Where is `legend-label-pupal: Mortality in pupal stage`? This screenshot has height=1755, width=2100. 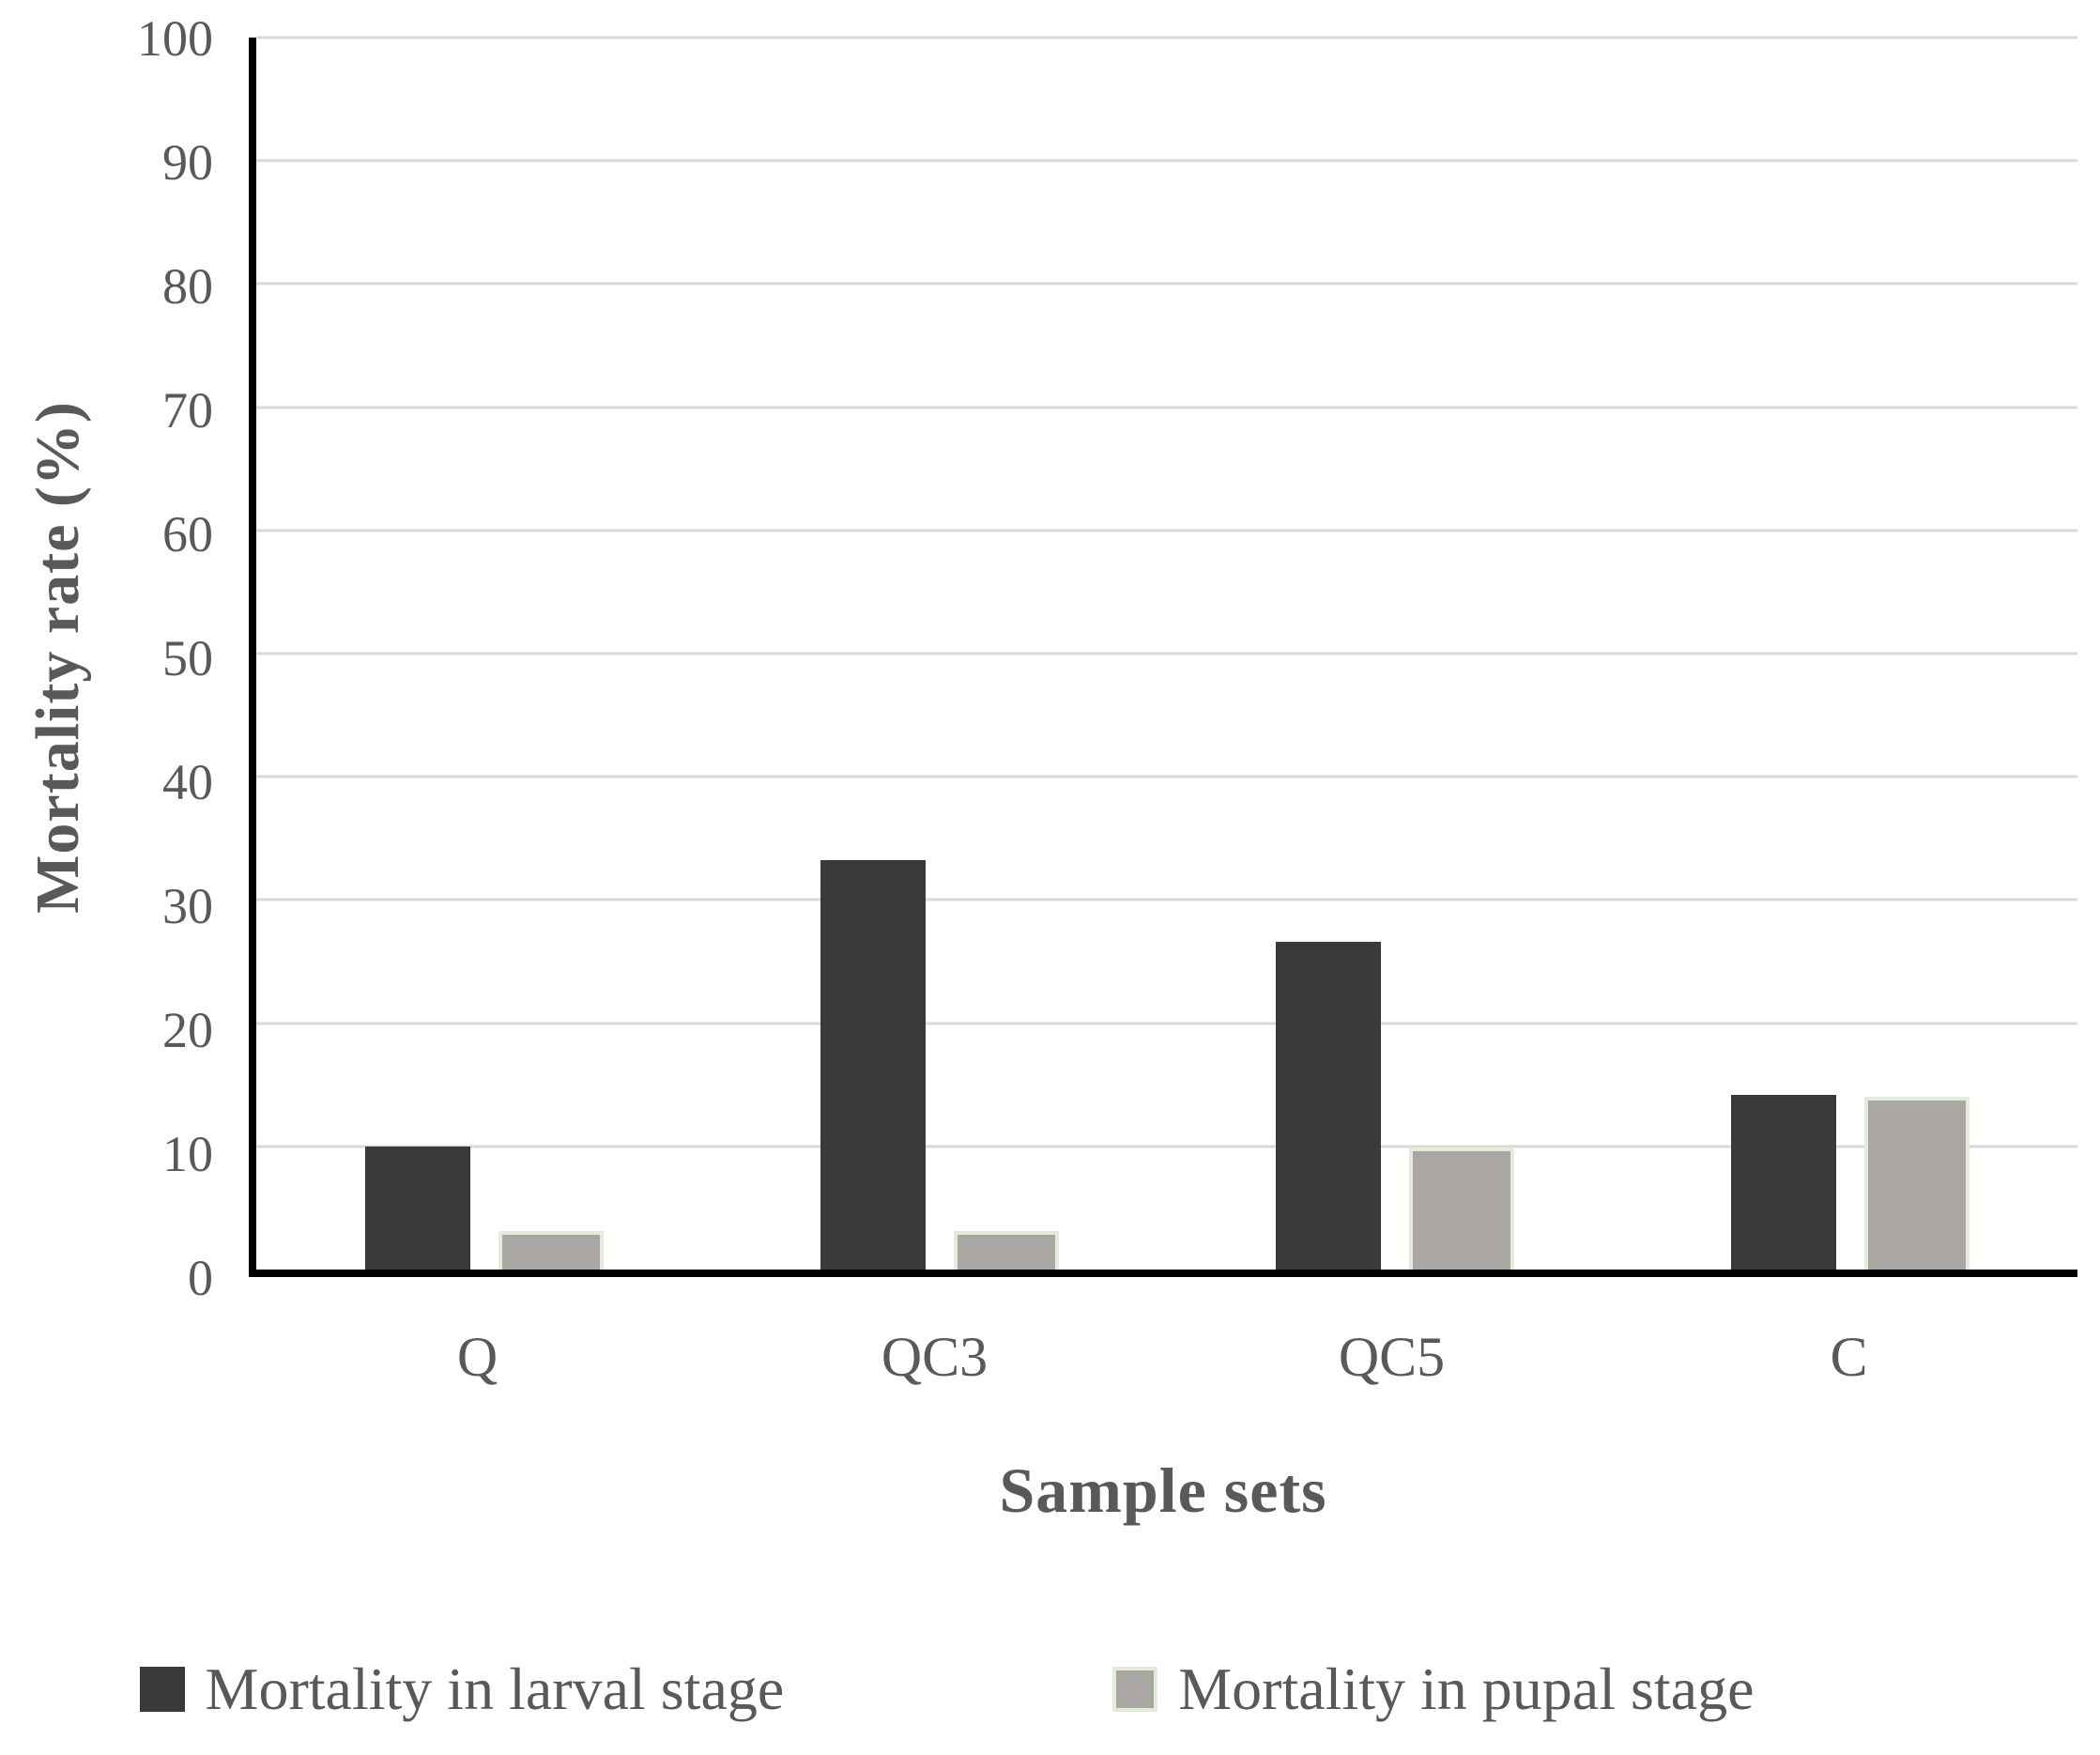 legend-label-pupal: Mortality in pupal stage is located at coordinates (1467, 1688).